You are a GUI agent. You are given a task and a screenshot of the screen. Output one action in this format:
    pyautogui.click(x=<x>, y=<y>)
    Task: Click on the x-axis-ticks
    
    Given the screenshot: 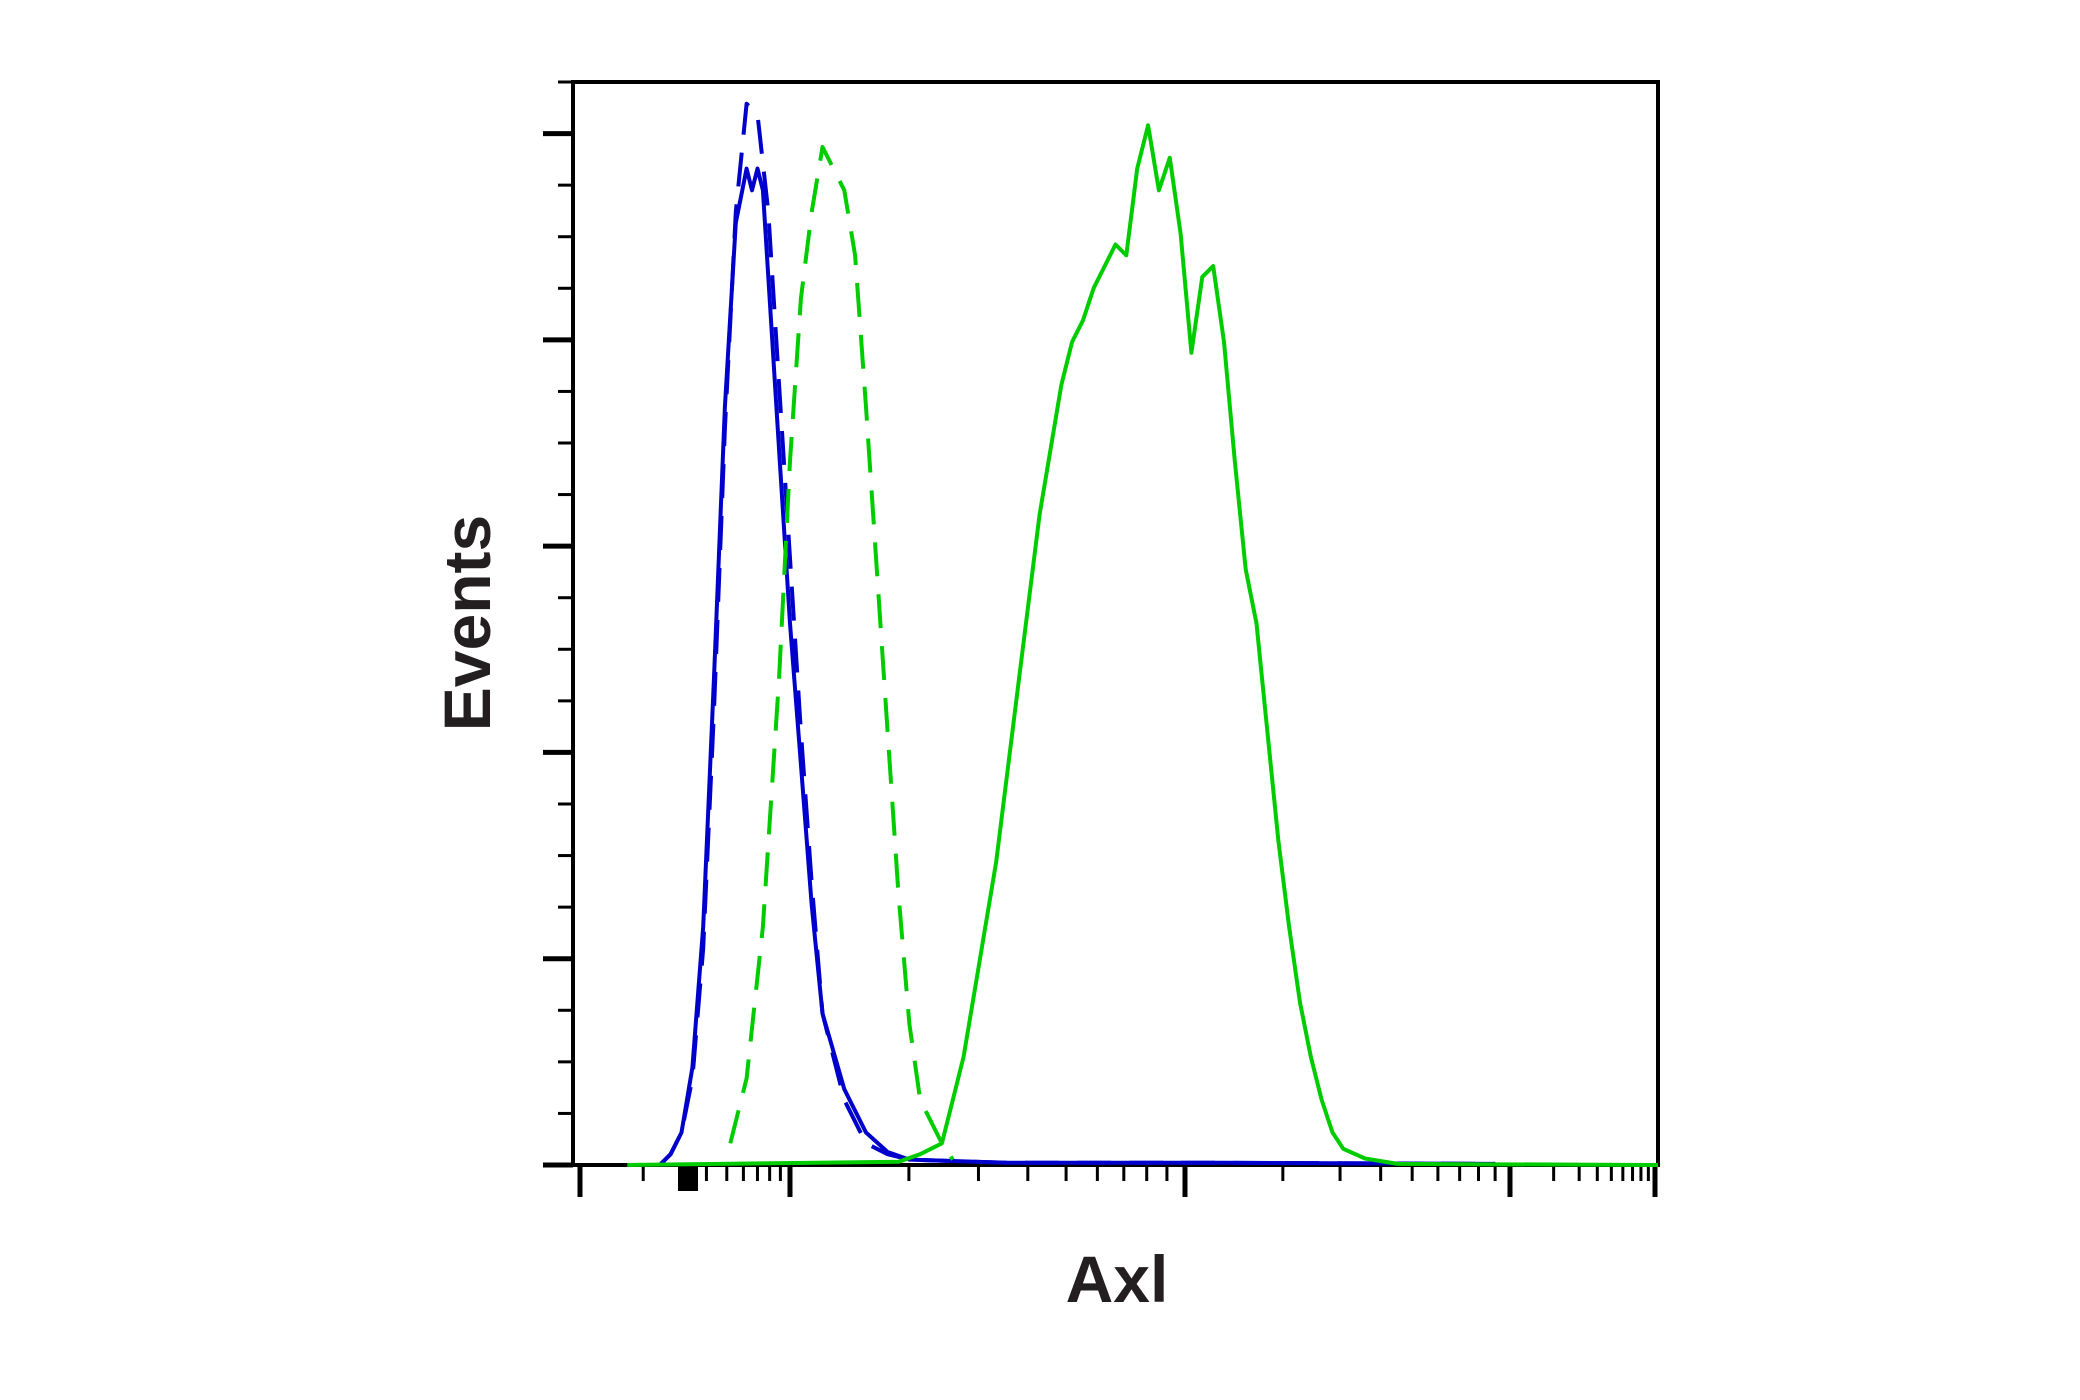 What is the action you would take?
    pyautogui.click(x=1117, y=1181)
    